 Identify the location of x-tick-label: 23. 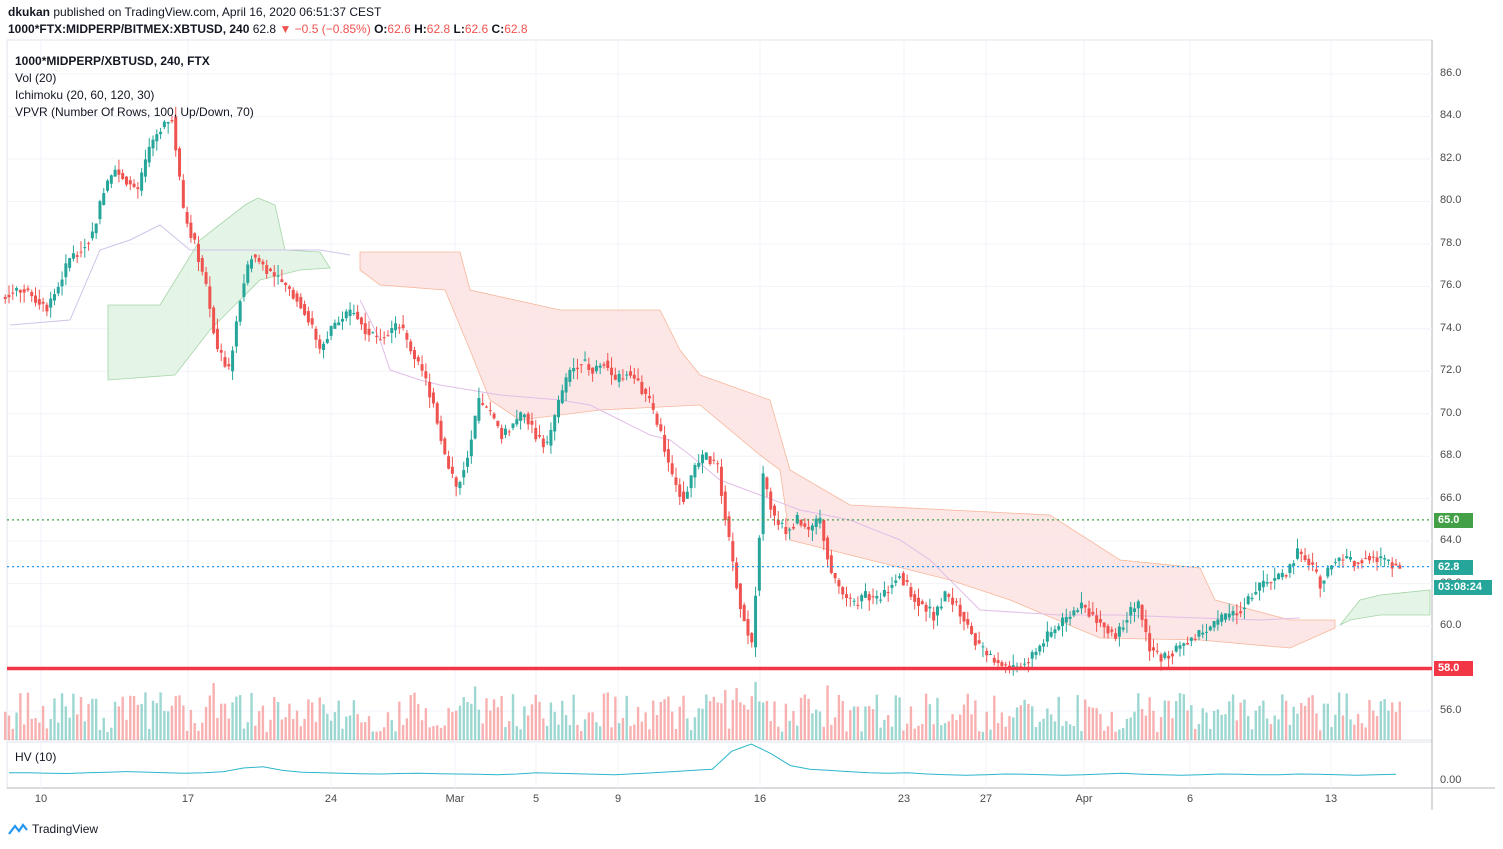
(904, 799).